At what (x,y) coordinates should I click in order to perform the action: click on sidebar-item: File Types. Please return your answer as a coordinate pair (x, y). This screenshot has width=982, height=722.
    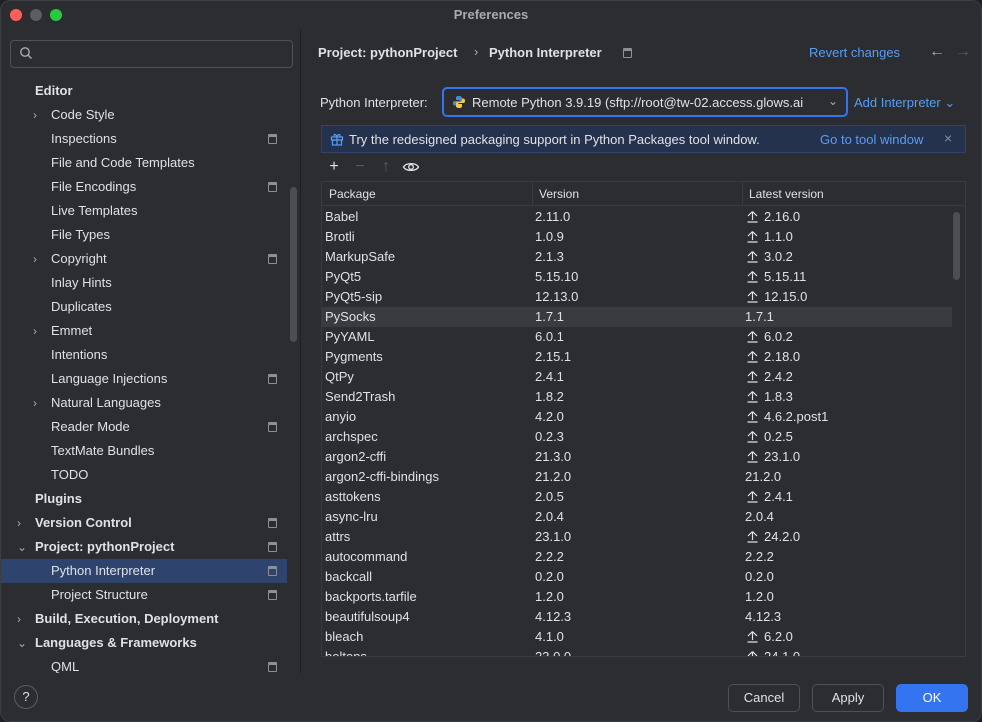
    Looking at the image, I should click on (144, 235).